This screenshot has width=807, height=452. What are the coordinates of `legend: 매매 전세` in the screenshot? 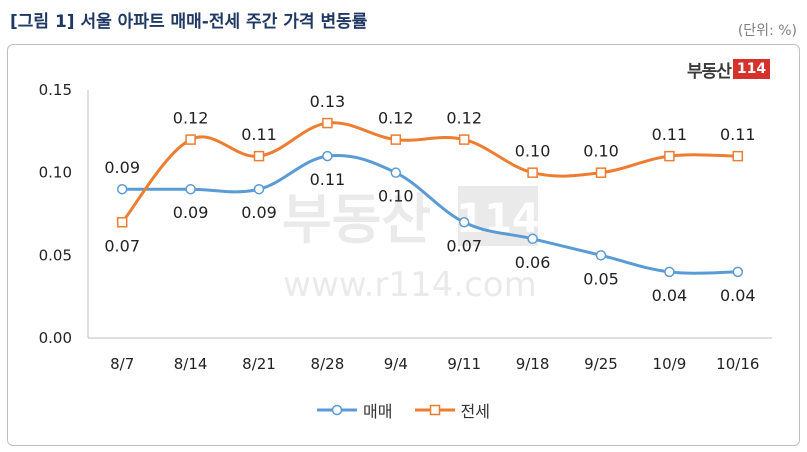 It's located at (403, 410).